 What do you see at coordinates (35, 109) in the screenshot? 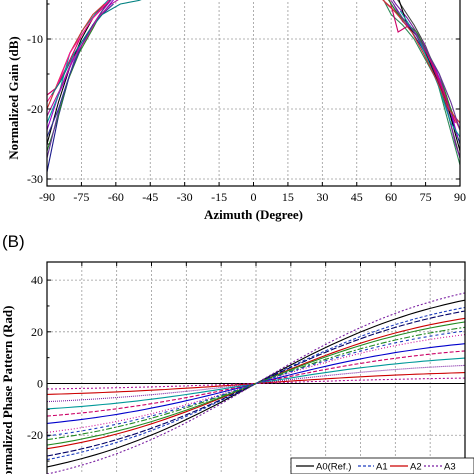
I see `panel-a-y-tick-label: -20` at bounding box center [35, 109].